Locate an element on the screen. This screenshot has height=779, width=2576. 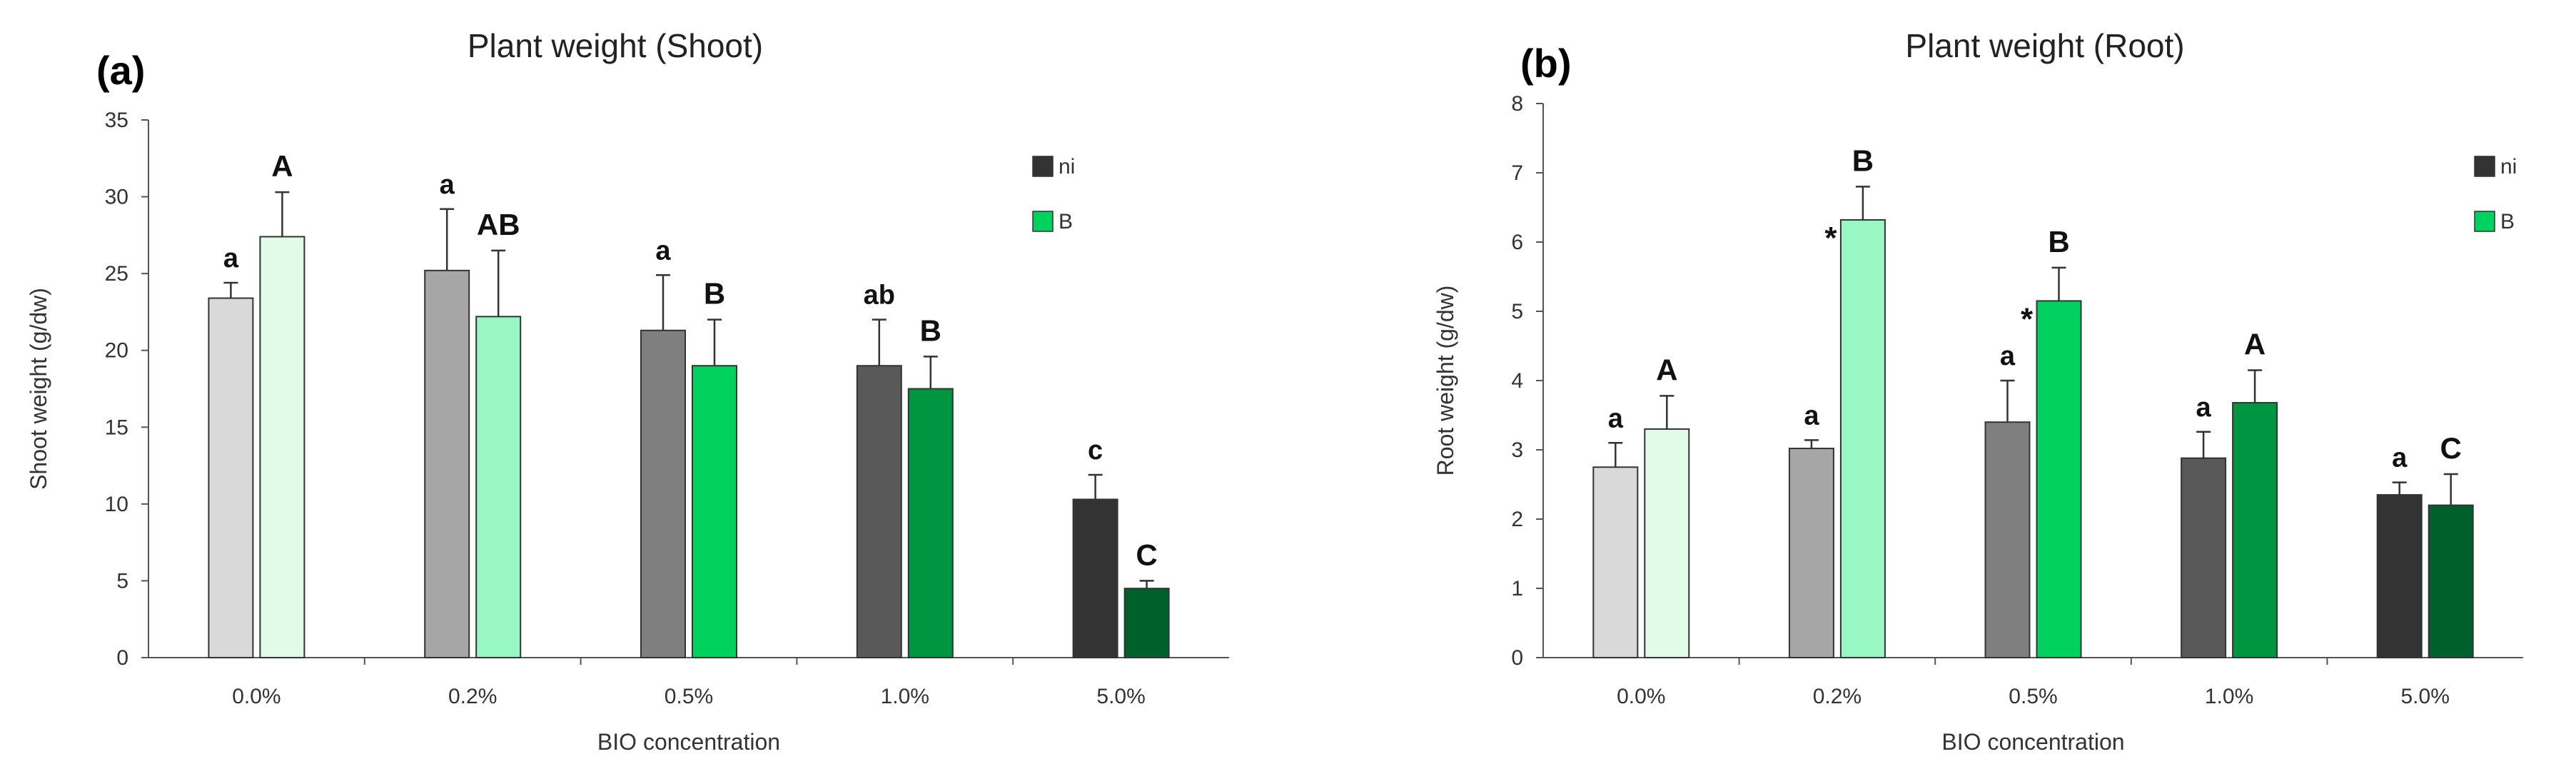
significance-letter: c is located at coordinates (1095, 451).